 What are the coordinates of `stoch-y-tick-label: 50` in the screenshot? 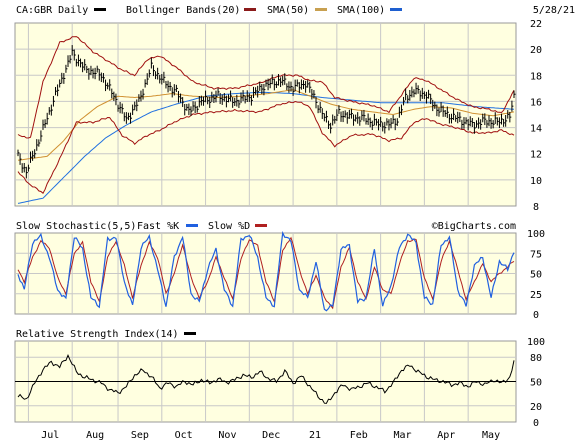 It's located at (536, 275).